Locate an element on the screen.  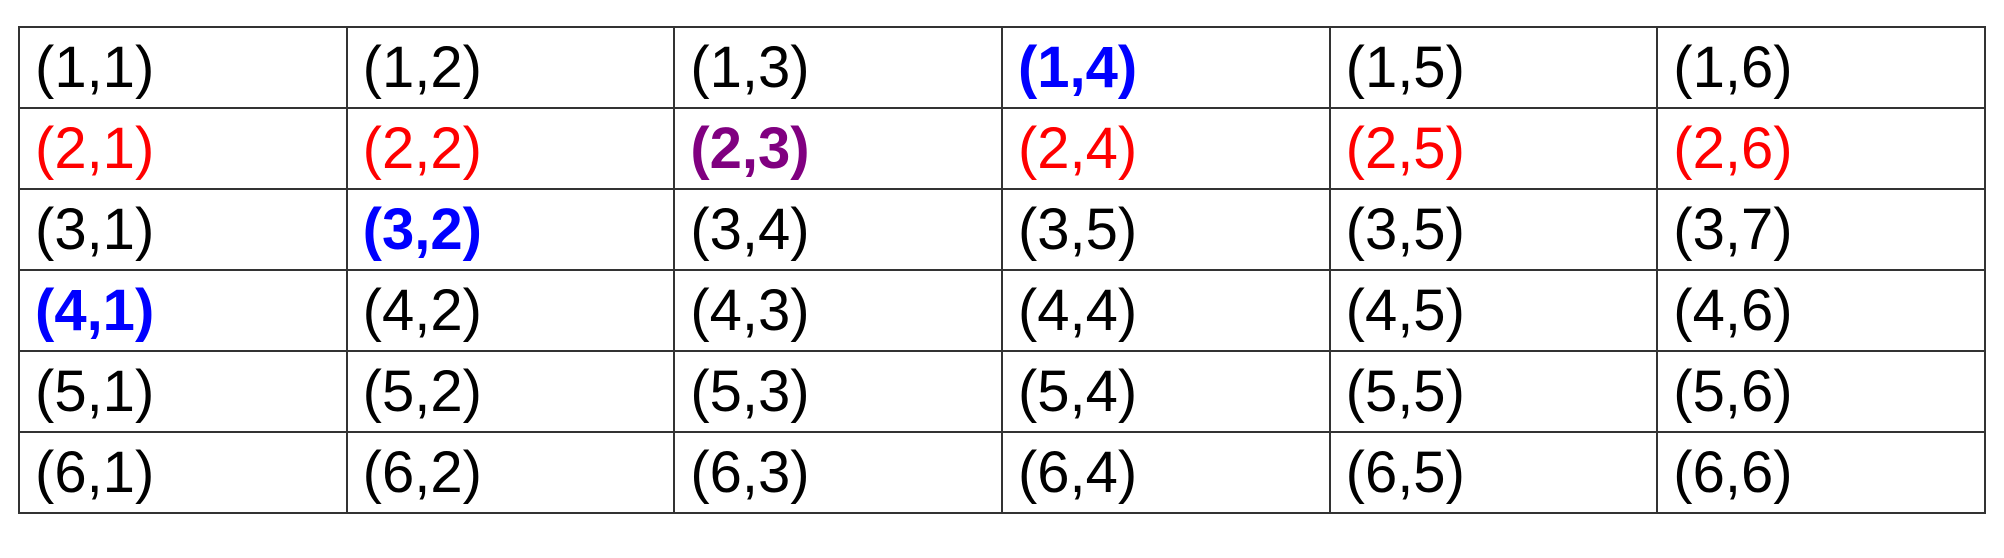
table-cell: (2,3) is located at coordinates (838, 148).